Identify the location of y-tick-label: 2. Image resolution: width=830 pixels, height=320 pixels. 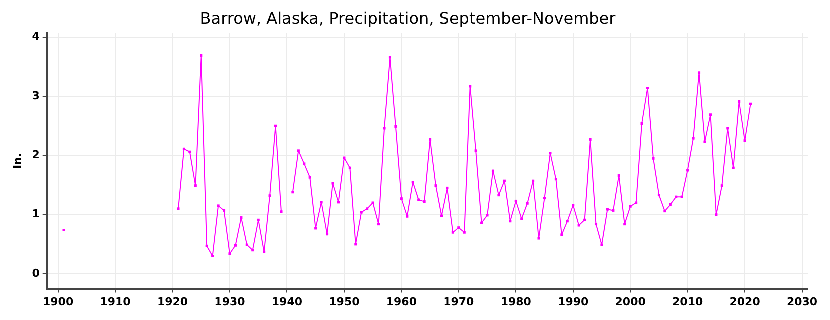
(36, 155).